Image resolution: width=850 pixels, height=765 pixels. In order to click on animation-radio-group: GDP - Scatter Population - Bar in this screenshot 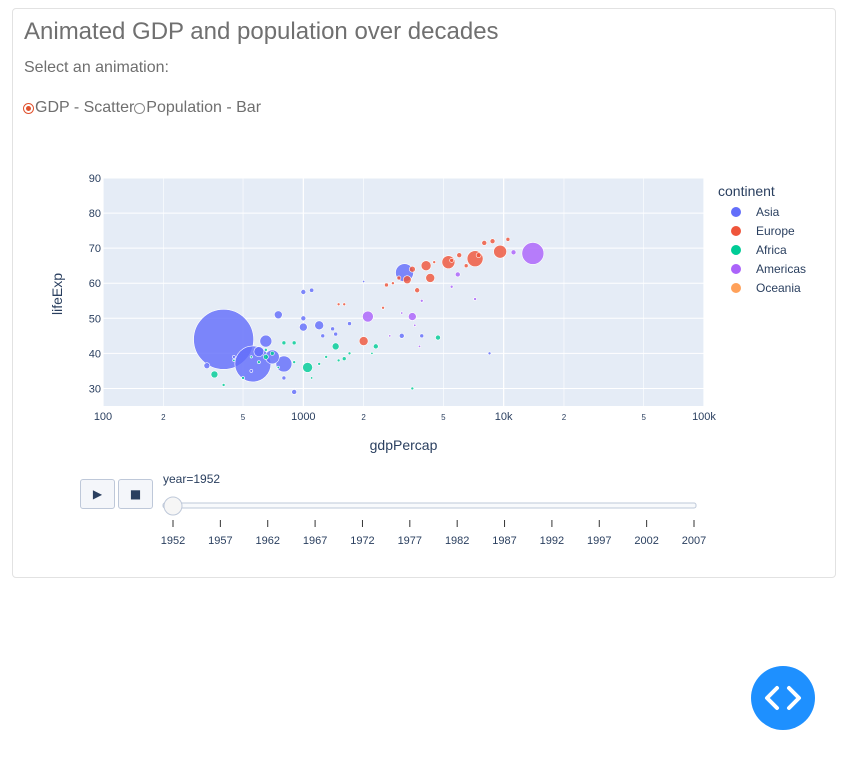, I will do `click(142, 108)`.